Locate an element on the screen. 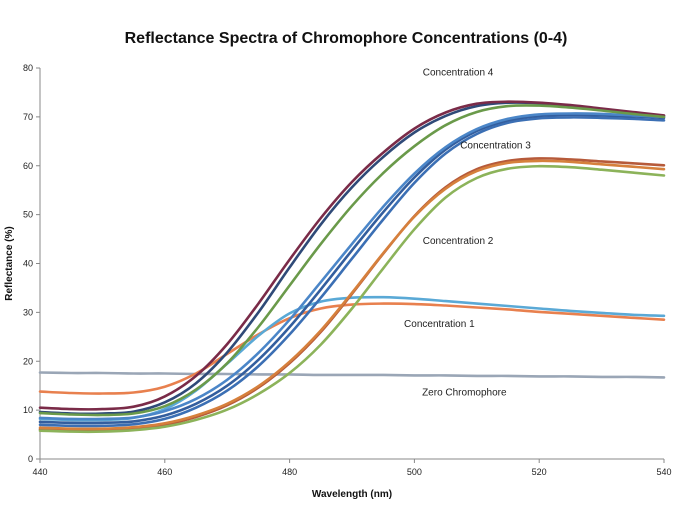 The image size is (692, 520). y-tick-label: 50 is located at coordinates (28, 215).